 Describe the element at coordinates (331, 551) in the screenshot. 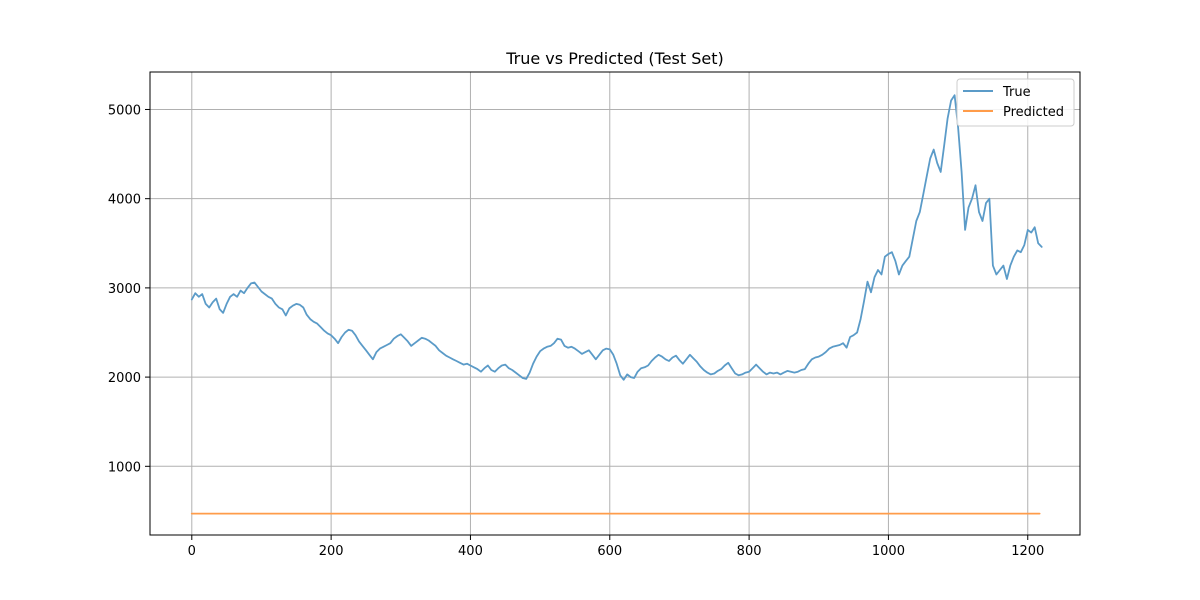

I see `x-tick-label-200: 200` at that location.